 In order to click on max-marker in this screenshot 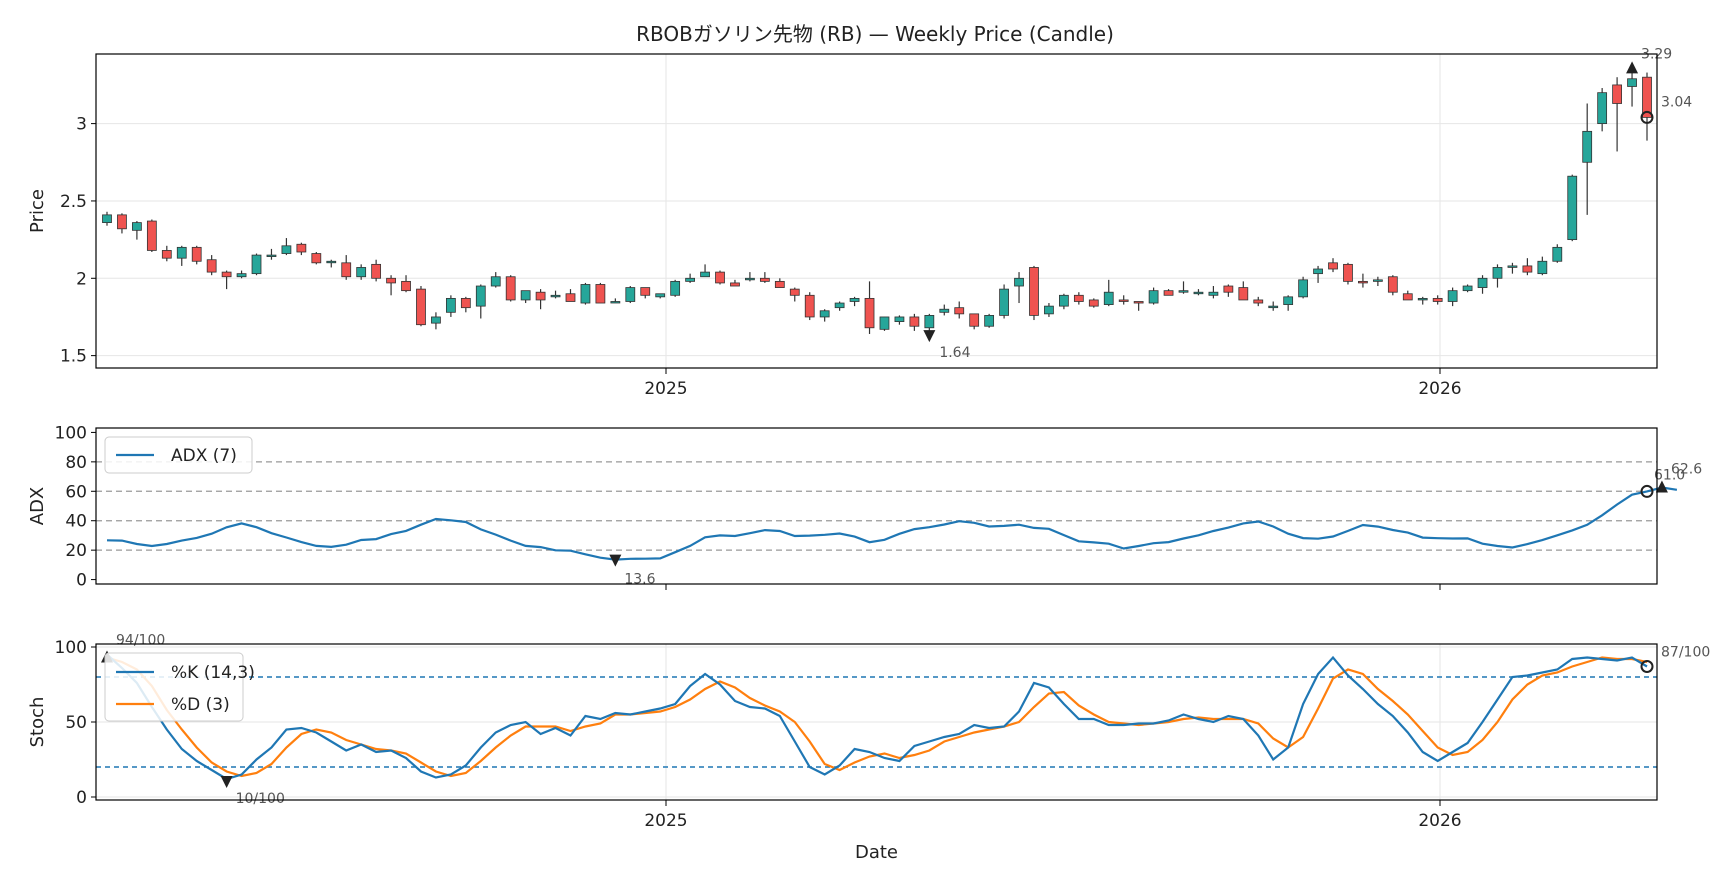, I will do `click(1632, 67)`.